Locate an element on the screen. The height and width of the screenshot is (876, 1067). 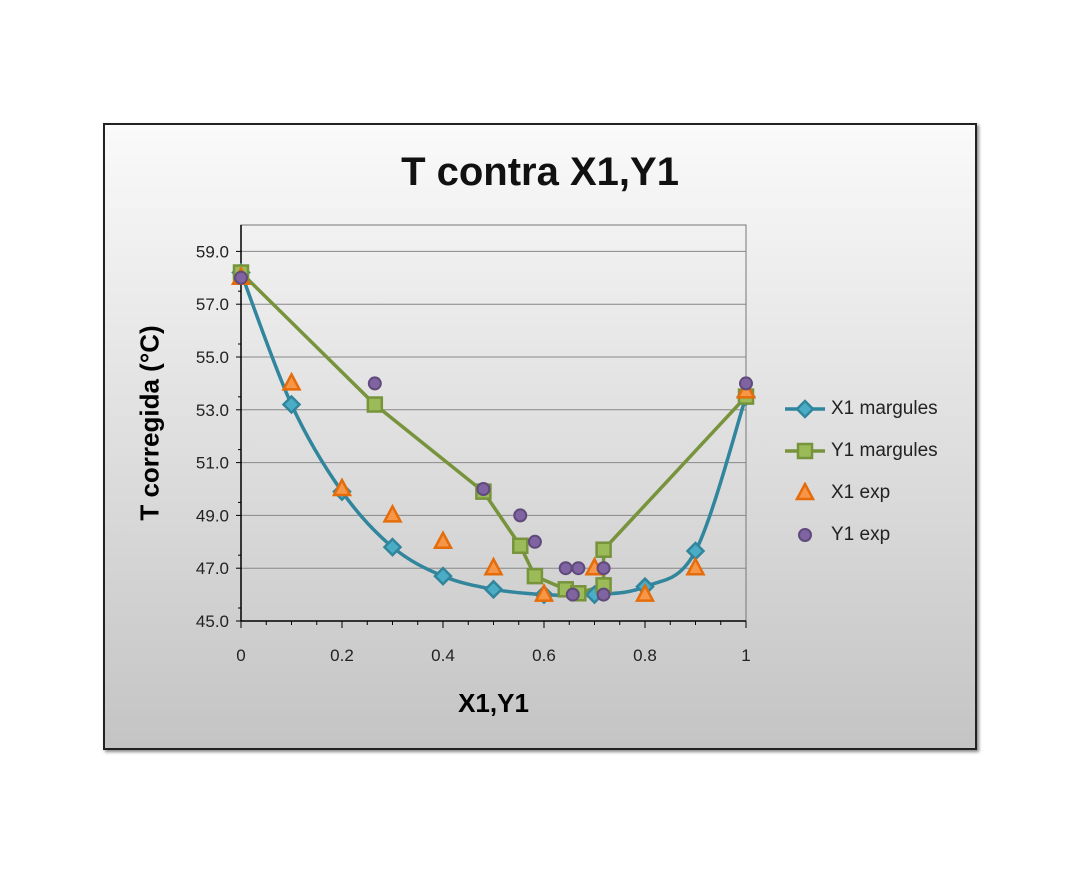
y-tick-label: 57.0 is located at coordinates (212, 304).